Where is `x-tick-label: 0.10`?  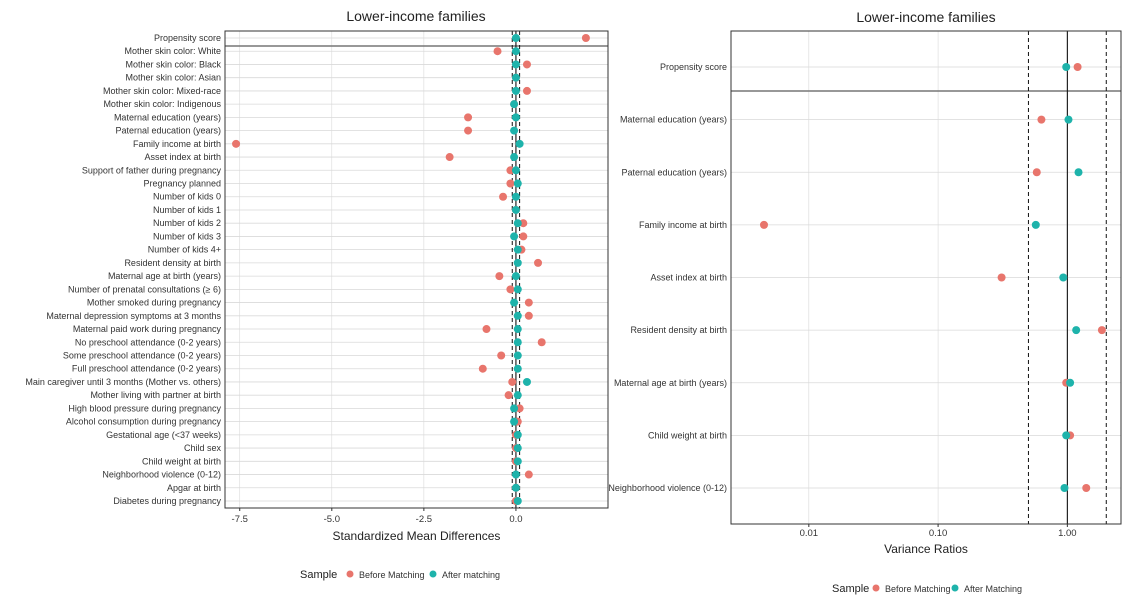
x-tick-label: 0.10 is located at coordinates (938, 533).